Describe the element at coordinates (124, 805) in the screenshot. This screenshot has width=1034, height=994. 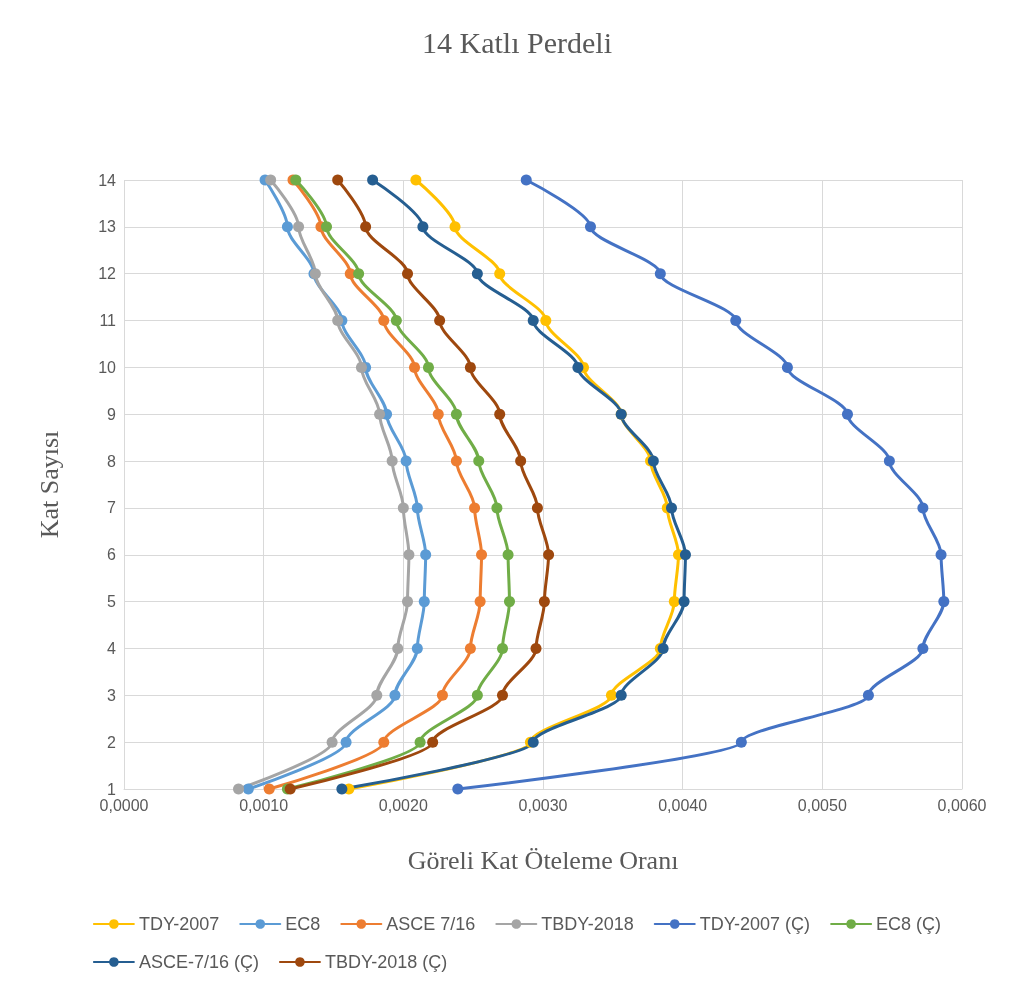
I see `x-tick-label: 0,0000` at that location.